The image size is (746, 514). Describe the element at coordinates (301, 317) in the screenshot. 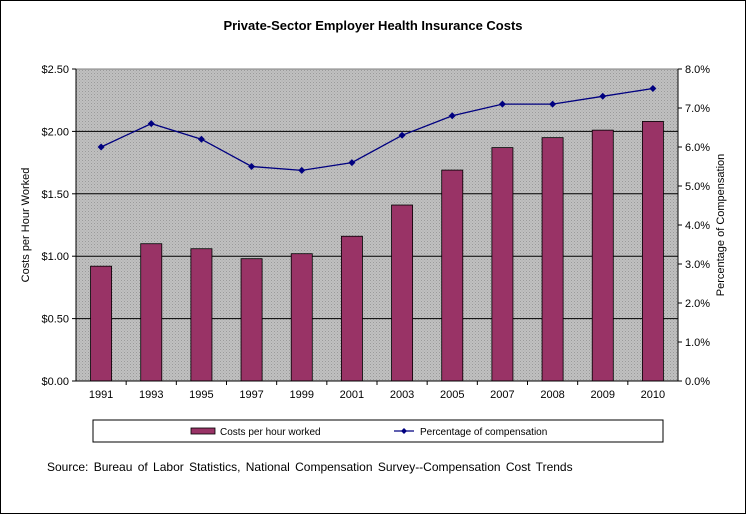

I see `bar-1999` at that location.